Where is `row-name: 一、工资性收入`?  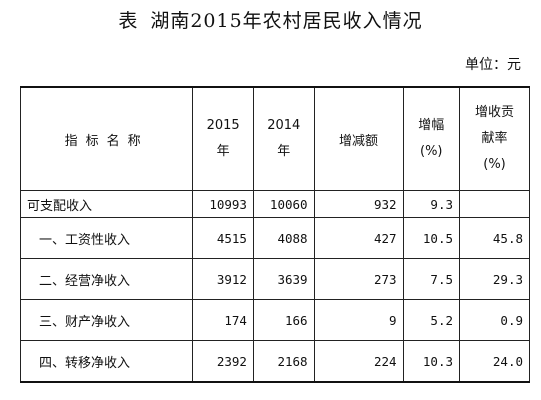
row-name: 一、工资性收入 is located at coordinates (106, 238).